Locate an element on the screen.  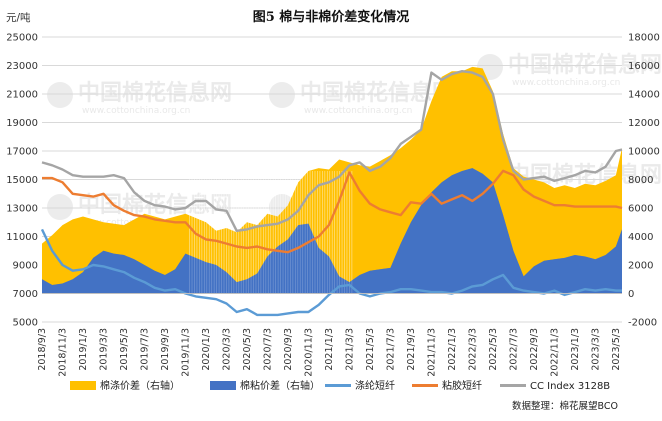
y-right-tick-label: 8000 is located at coordinates (640, 180).